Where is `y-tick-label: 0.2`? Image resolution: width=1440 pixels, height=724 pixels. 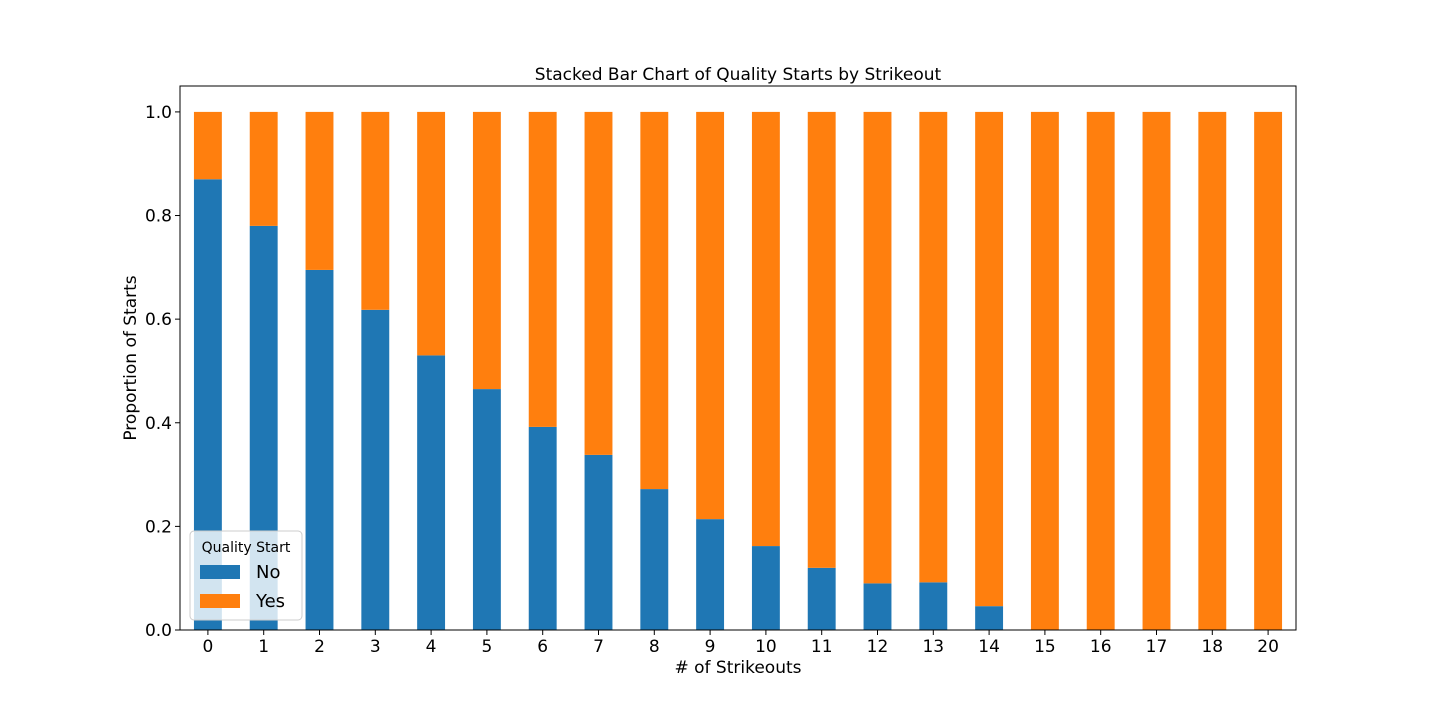 y-tick-label: 0.2 is located at coordinates (158, 527).